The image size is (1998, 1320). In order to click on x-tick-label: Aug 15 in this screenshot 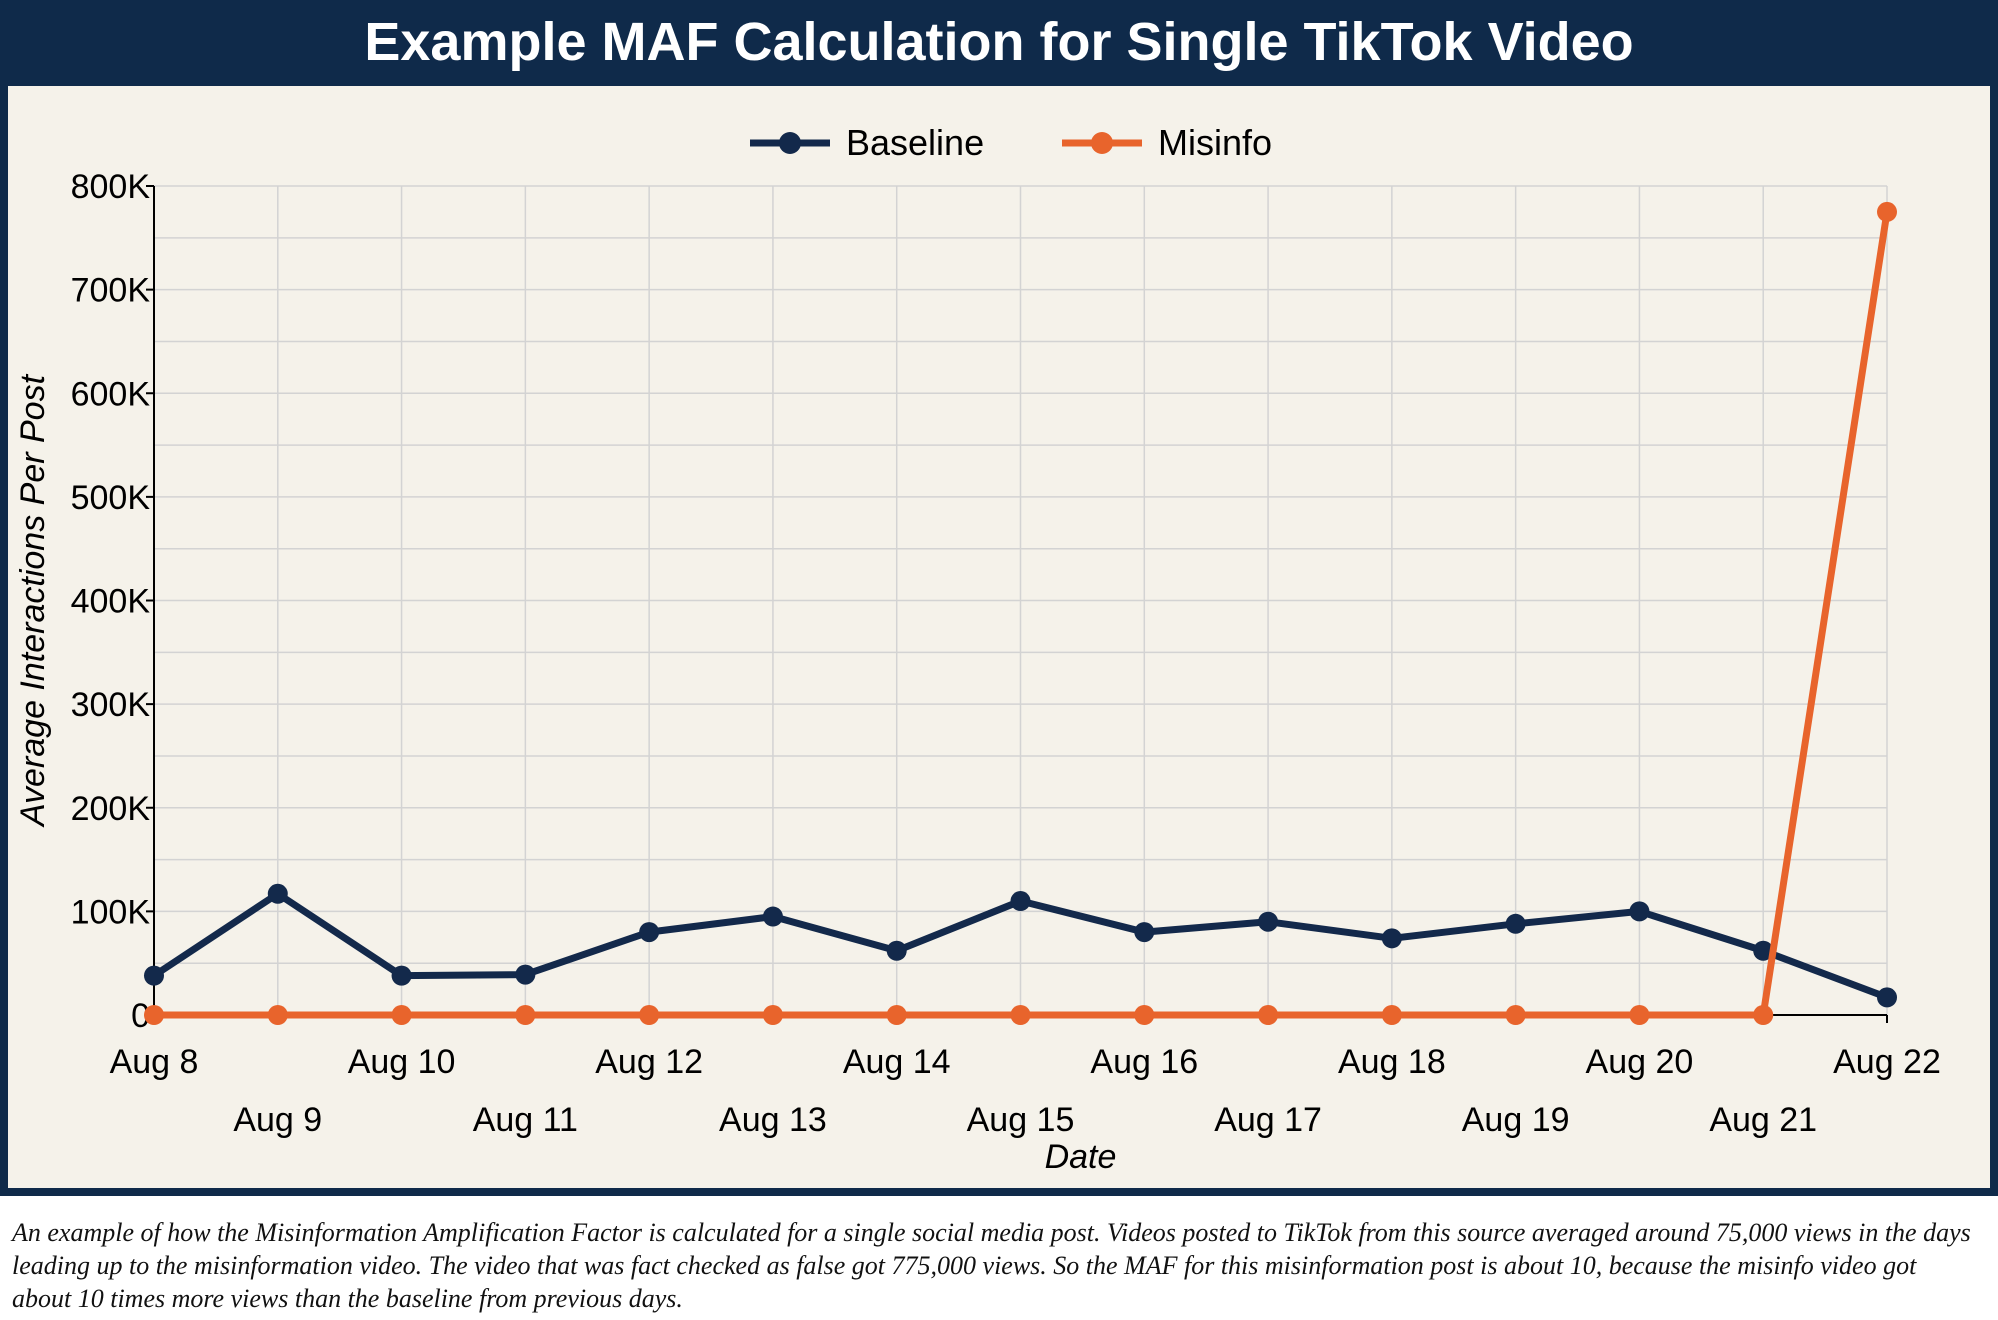, I will do `click(1021, 1120)`.